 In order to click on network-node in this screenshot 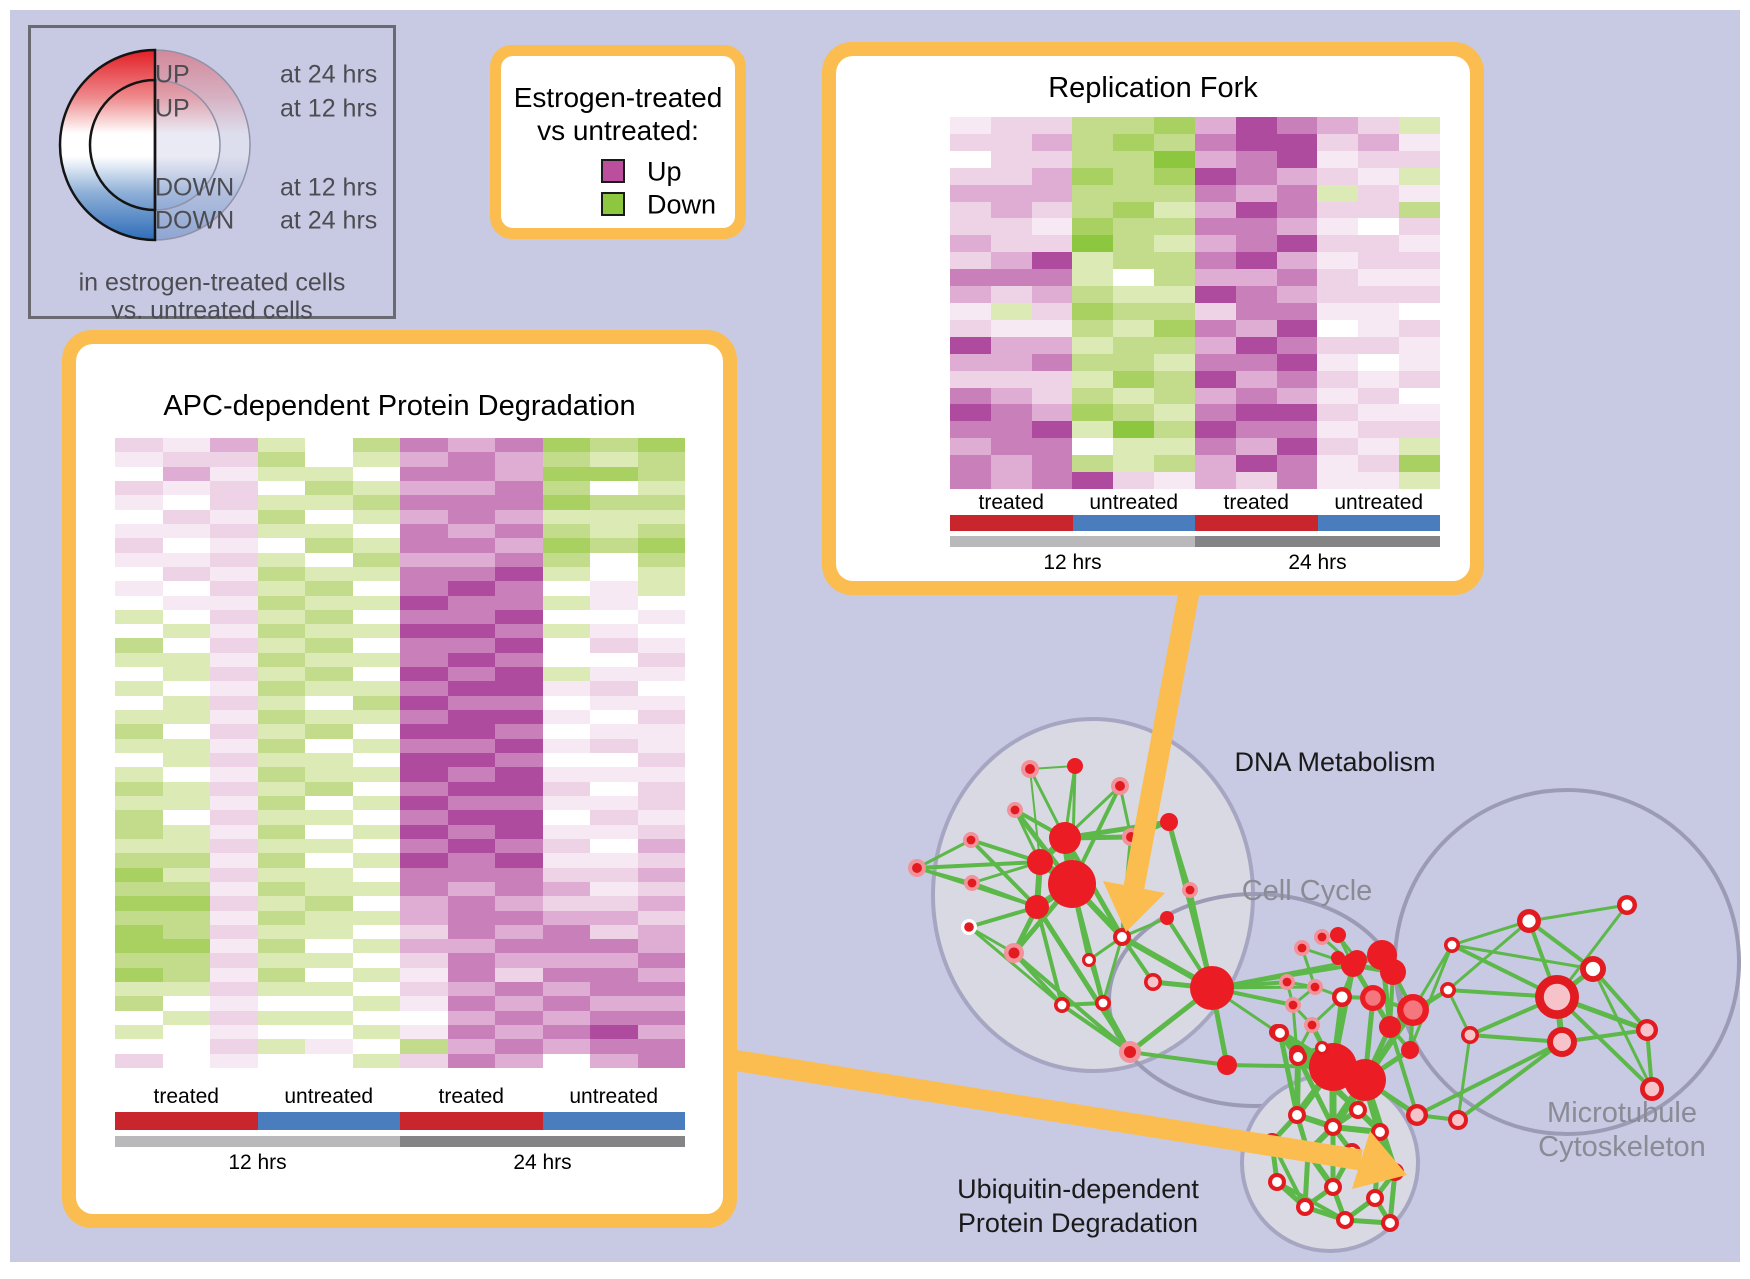, I will do `click(1167, 918)`.